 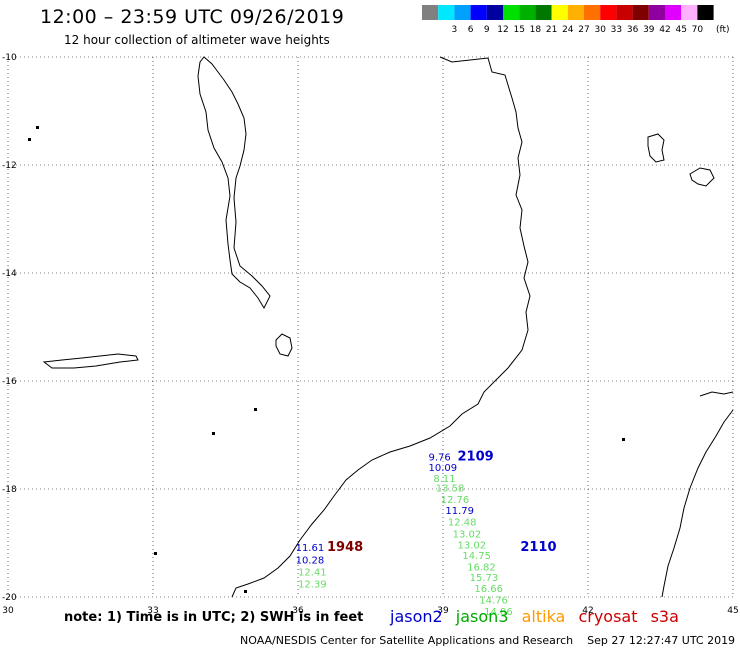 I want to click on legend-unit: (ft), so click(x=723, y=30).